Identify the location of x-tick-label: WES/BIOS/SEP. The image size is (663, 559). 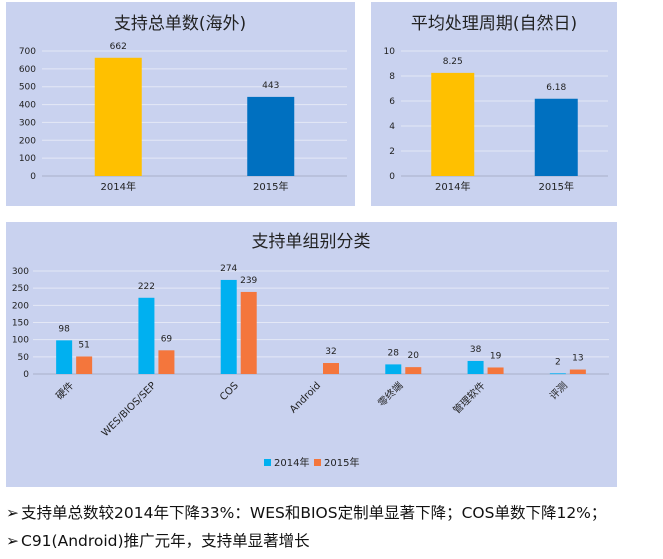
(129, 409).